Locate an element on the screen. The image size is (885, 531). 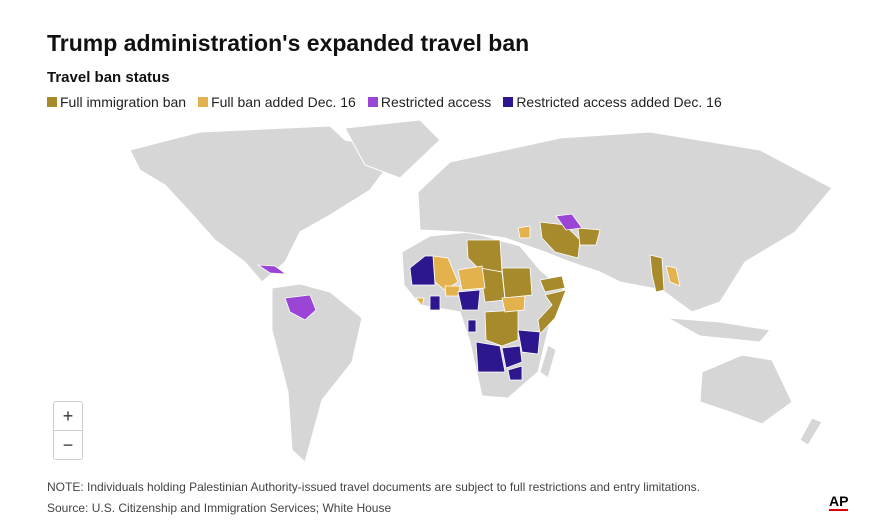
legend-item: Full ban added Dec. 16 is located at coordinates (277, 102).